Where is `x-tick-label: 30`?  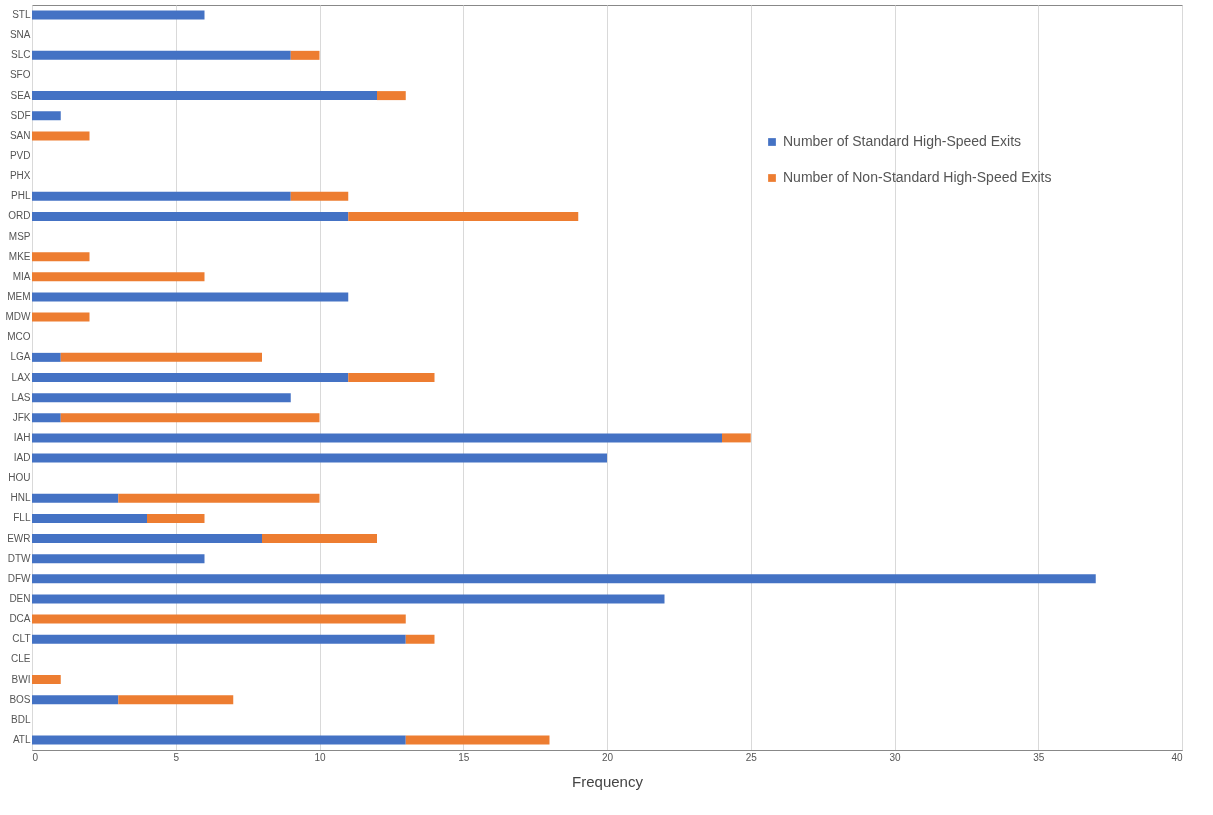 x-tick-label: 30 is located at coordinates (895, 757).